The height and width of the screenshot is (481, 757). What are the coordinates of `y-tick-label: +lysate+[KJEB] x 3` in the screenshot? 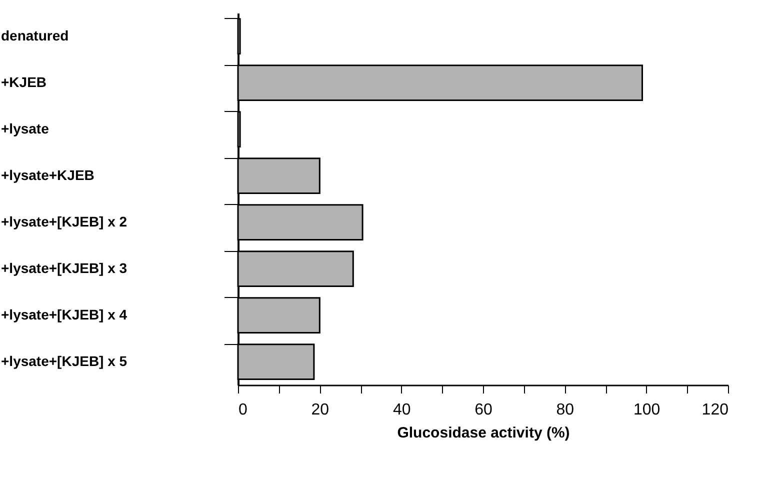 It's located at (64, 268).